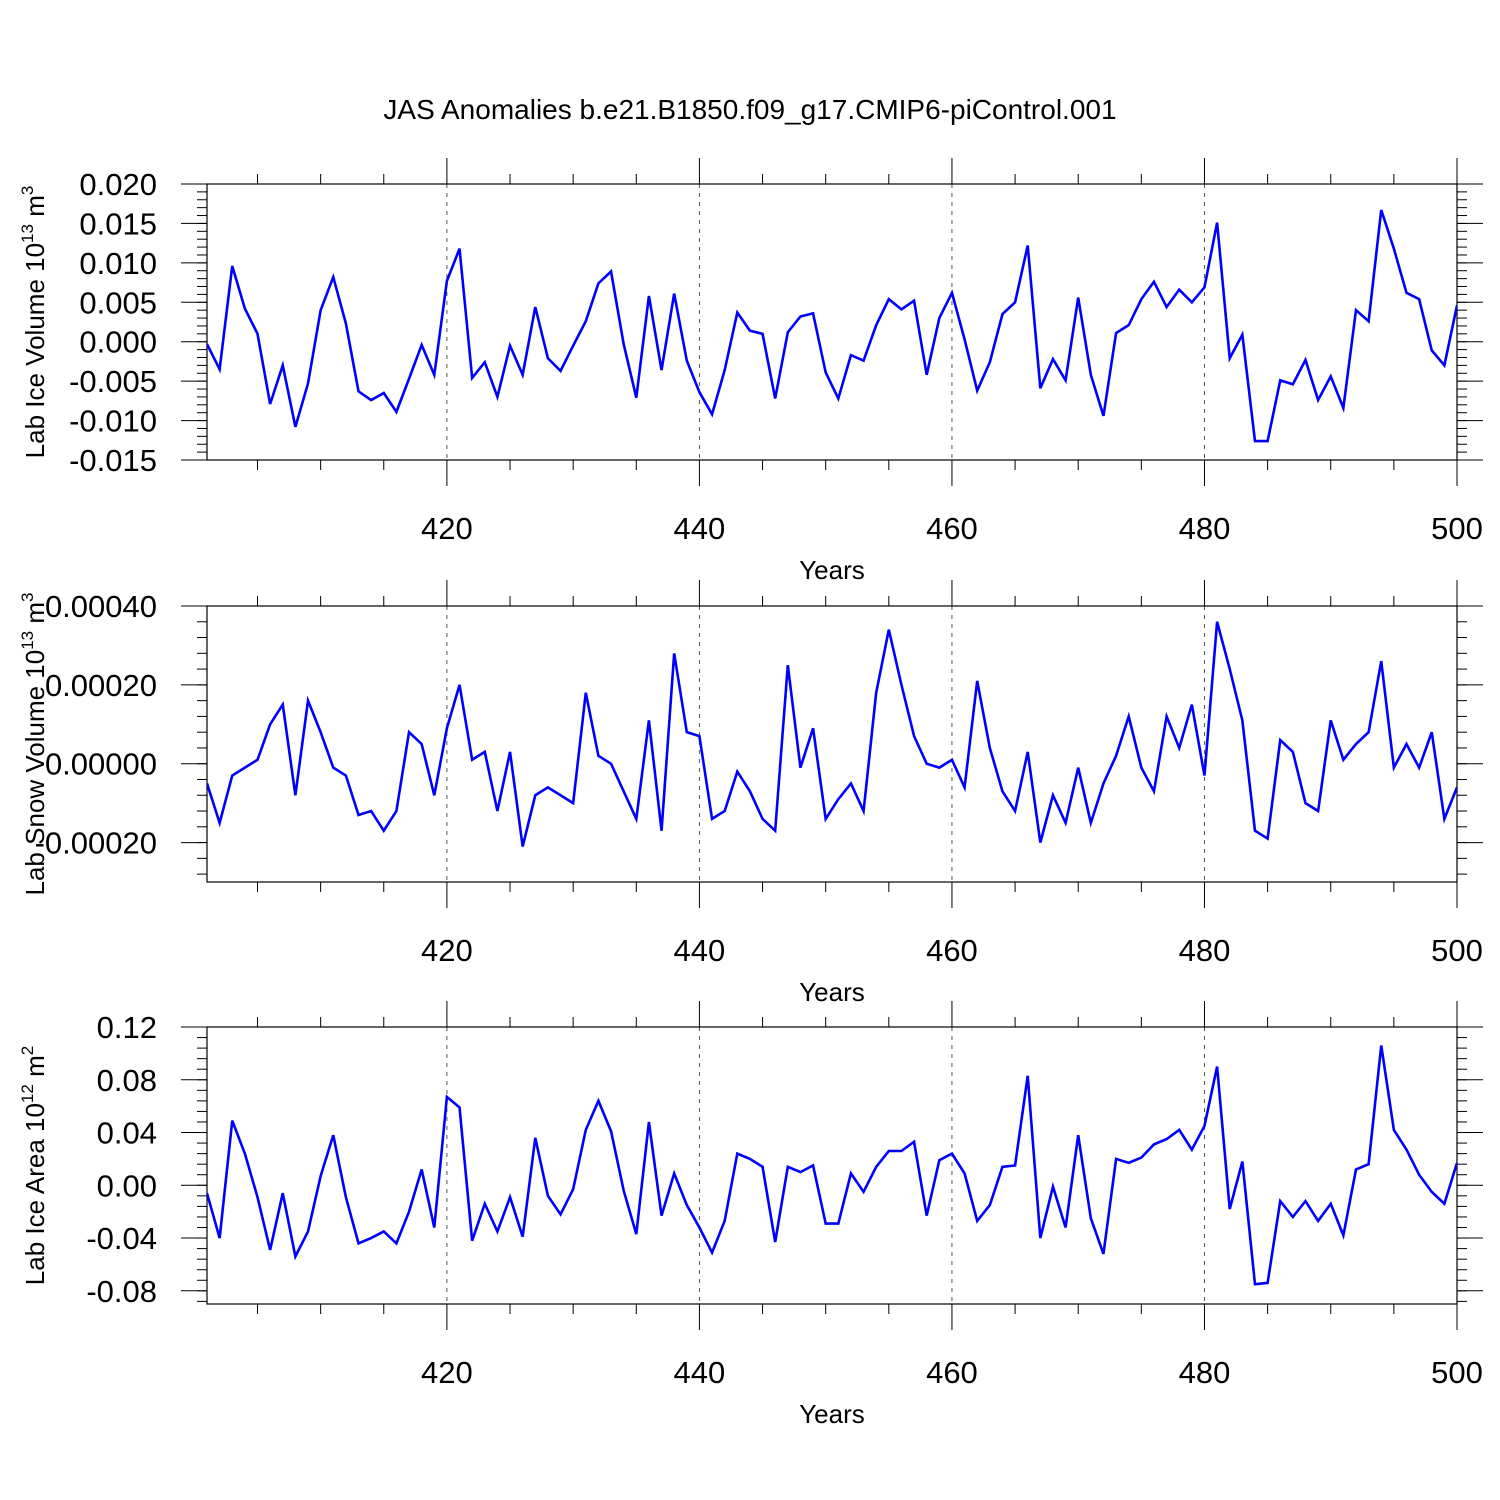 The image size is (1500, 1500). Describe the element at coordinates (118, 223) in the screenshot. I see `y-tick-label: 0.015` at that location.